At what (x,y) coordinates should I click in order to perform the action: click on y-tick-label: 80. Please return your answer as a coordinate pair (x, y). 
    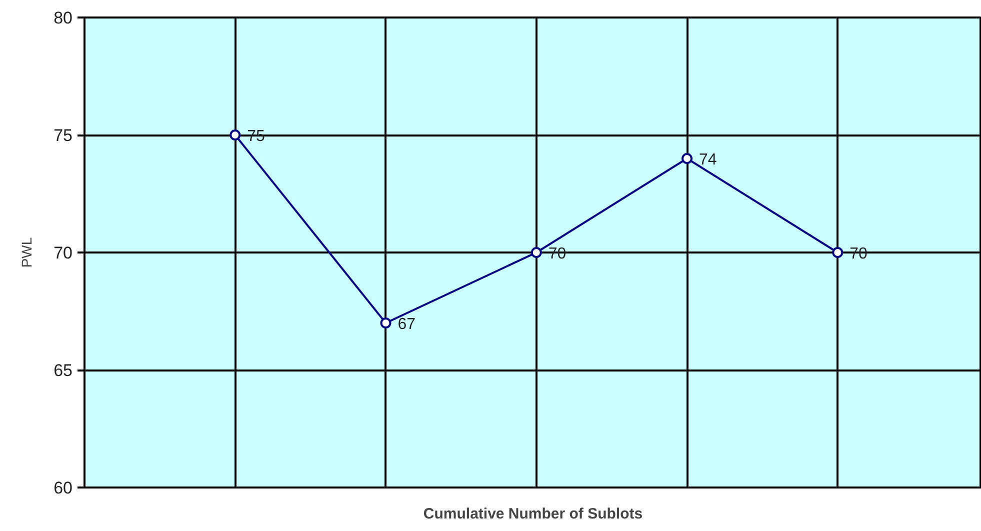
    Looking at the image, I should click on (63, 18).